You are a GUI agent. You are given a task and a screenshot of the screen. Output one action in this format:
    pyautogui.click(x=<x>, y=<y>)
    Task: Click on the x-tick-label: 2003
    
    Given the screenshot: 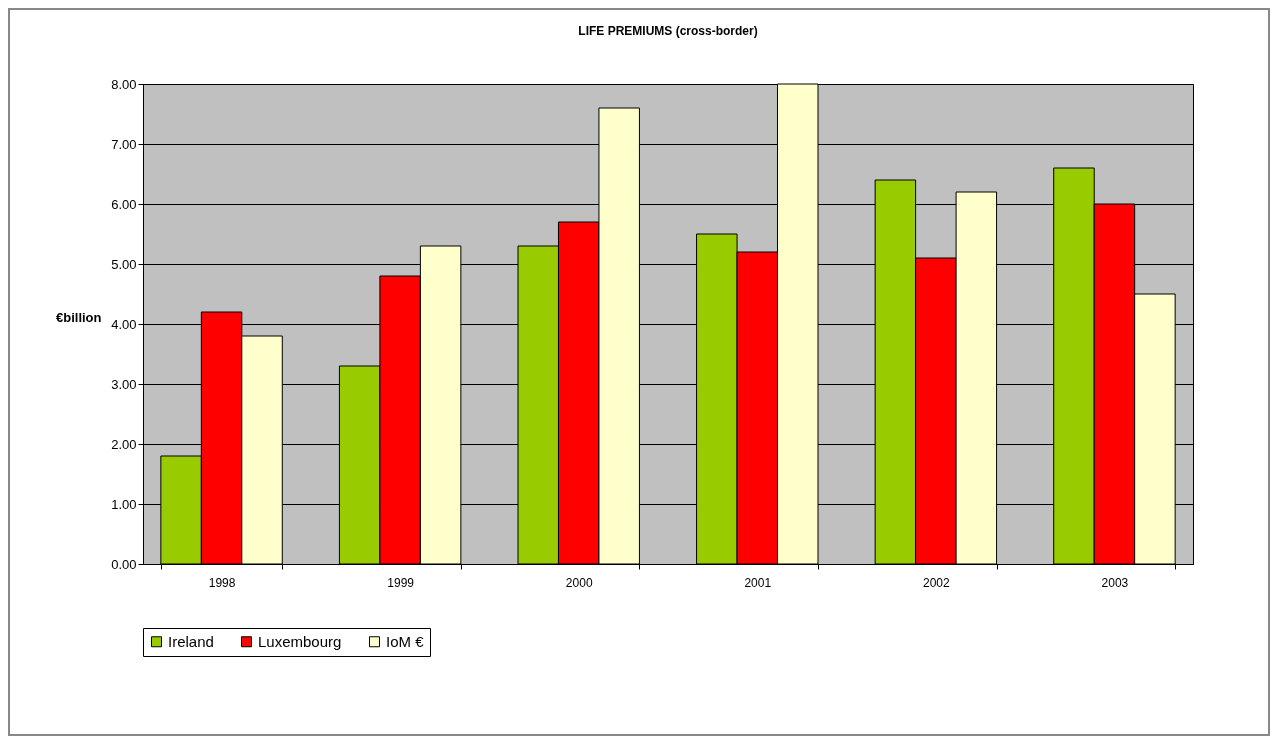 What is the action you would take?
    pyautogui.click(x=1115, y=582)
    